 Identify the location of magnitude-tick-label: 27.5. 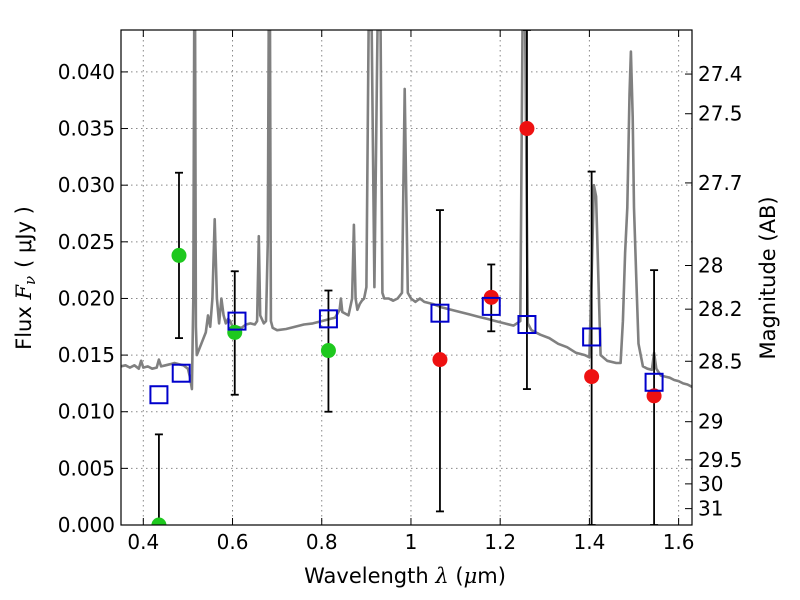
(720, 114).